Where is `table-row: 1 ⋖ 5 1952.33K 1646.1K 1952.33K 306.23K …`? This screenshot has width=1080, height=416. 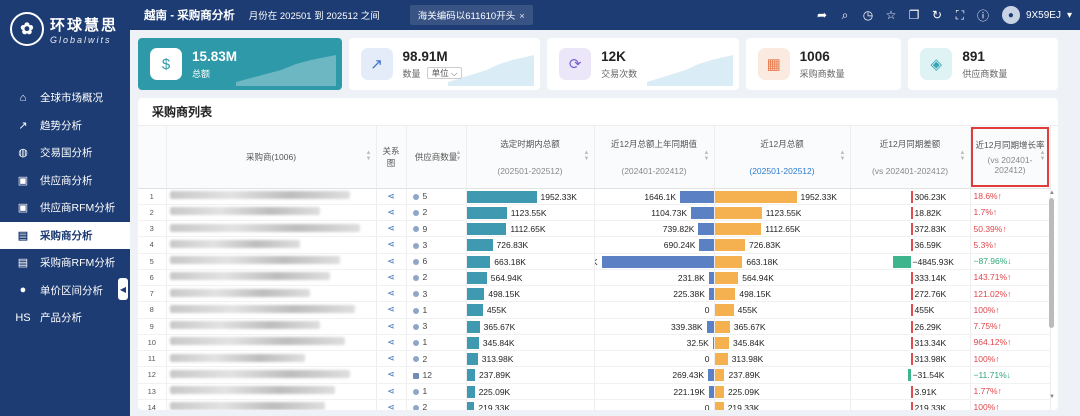 table-row: 1 ⋖ 5 1952.33K 1646.1K 1952.33K 306.23K … is located at coordinates (594, 196).